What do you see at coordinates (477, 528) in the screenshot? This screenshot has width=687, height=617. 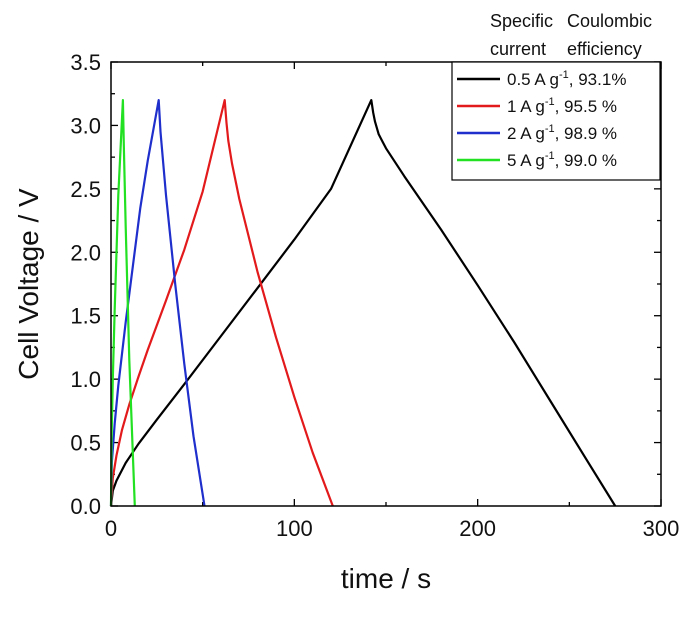 I see `x-tick-label: 200` at bounding box center [477, 528].